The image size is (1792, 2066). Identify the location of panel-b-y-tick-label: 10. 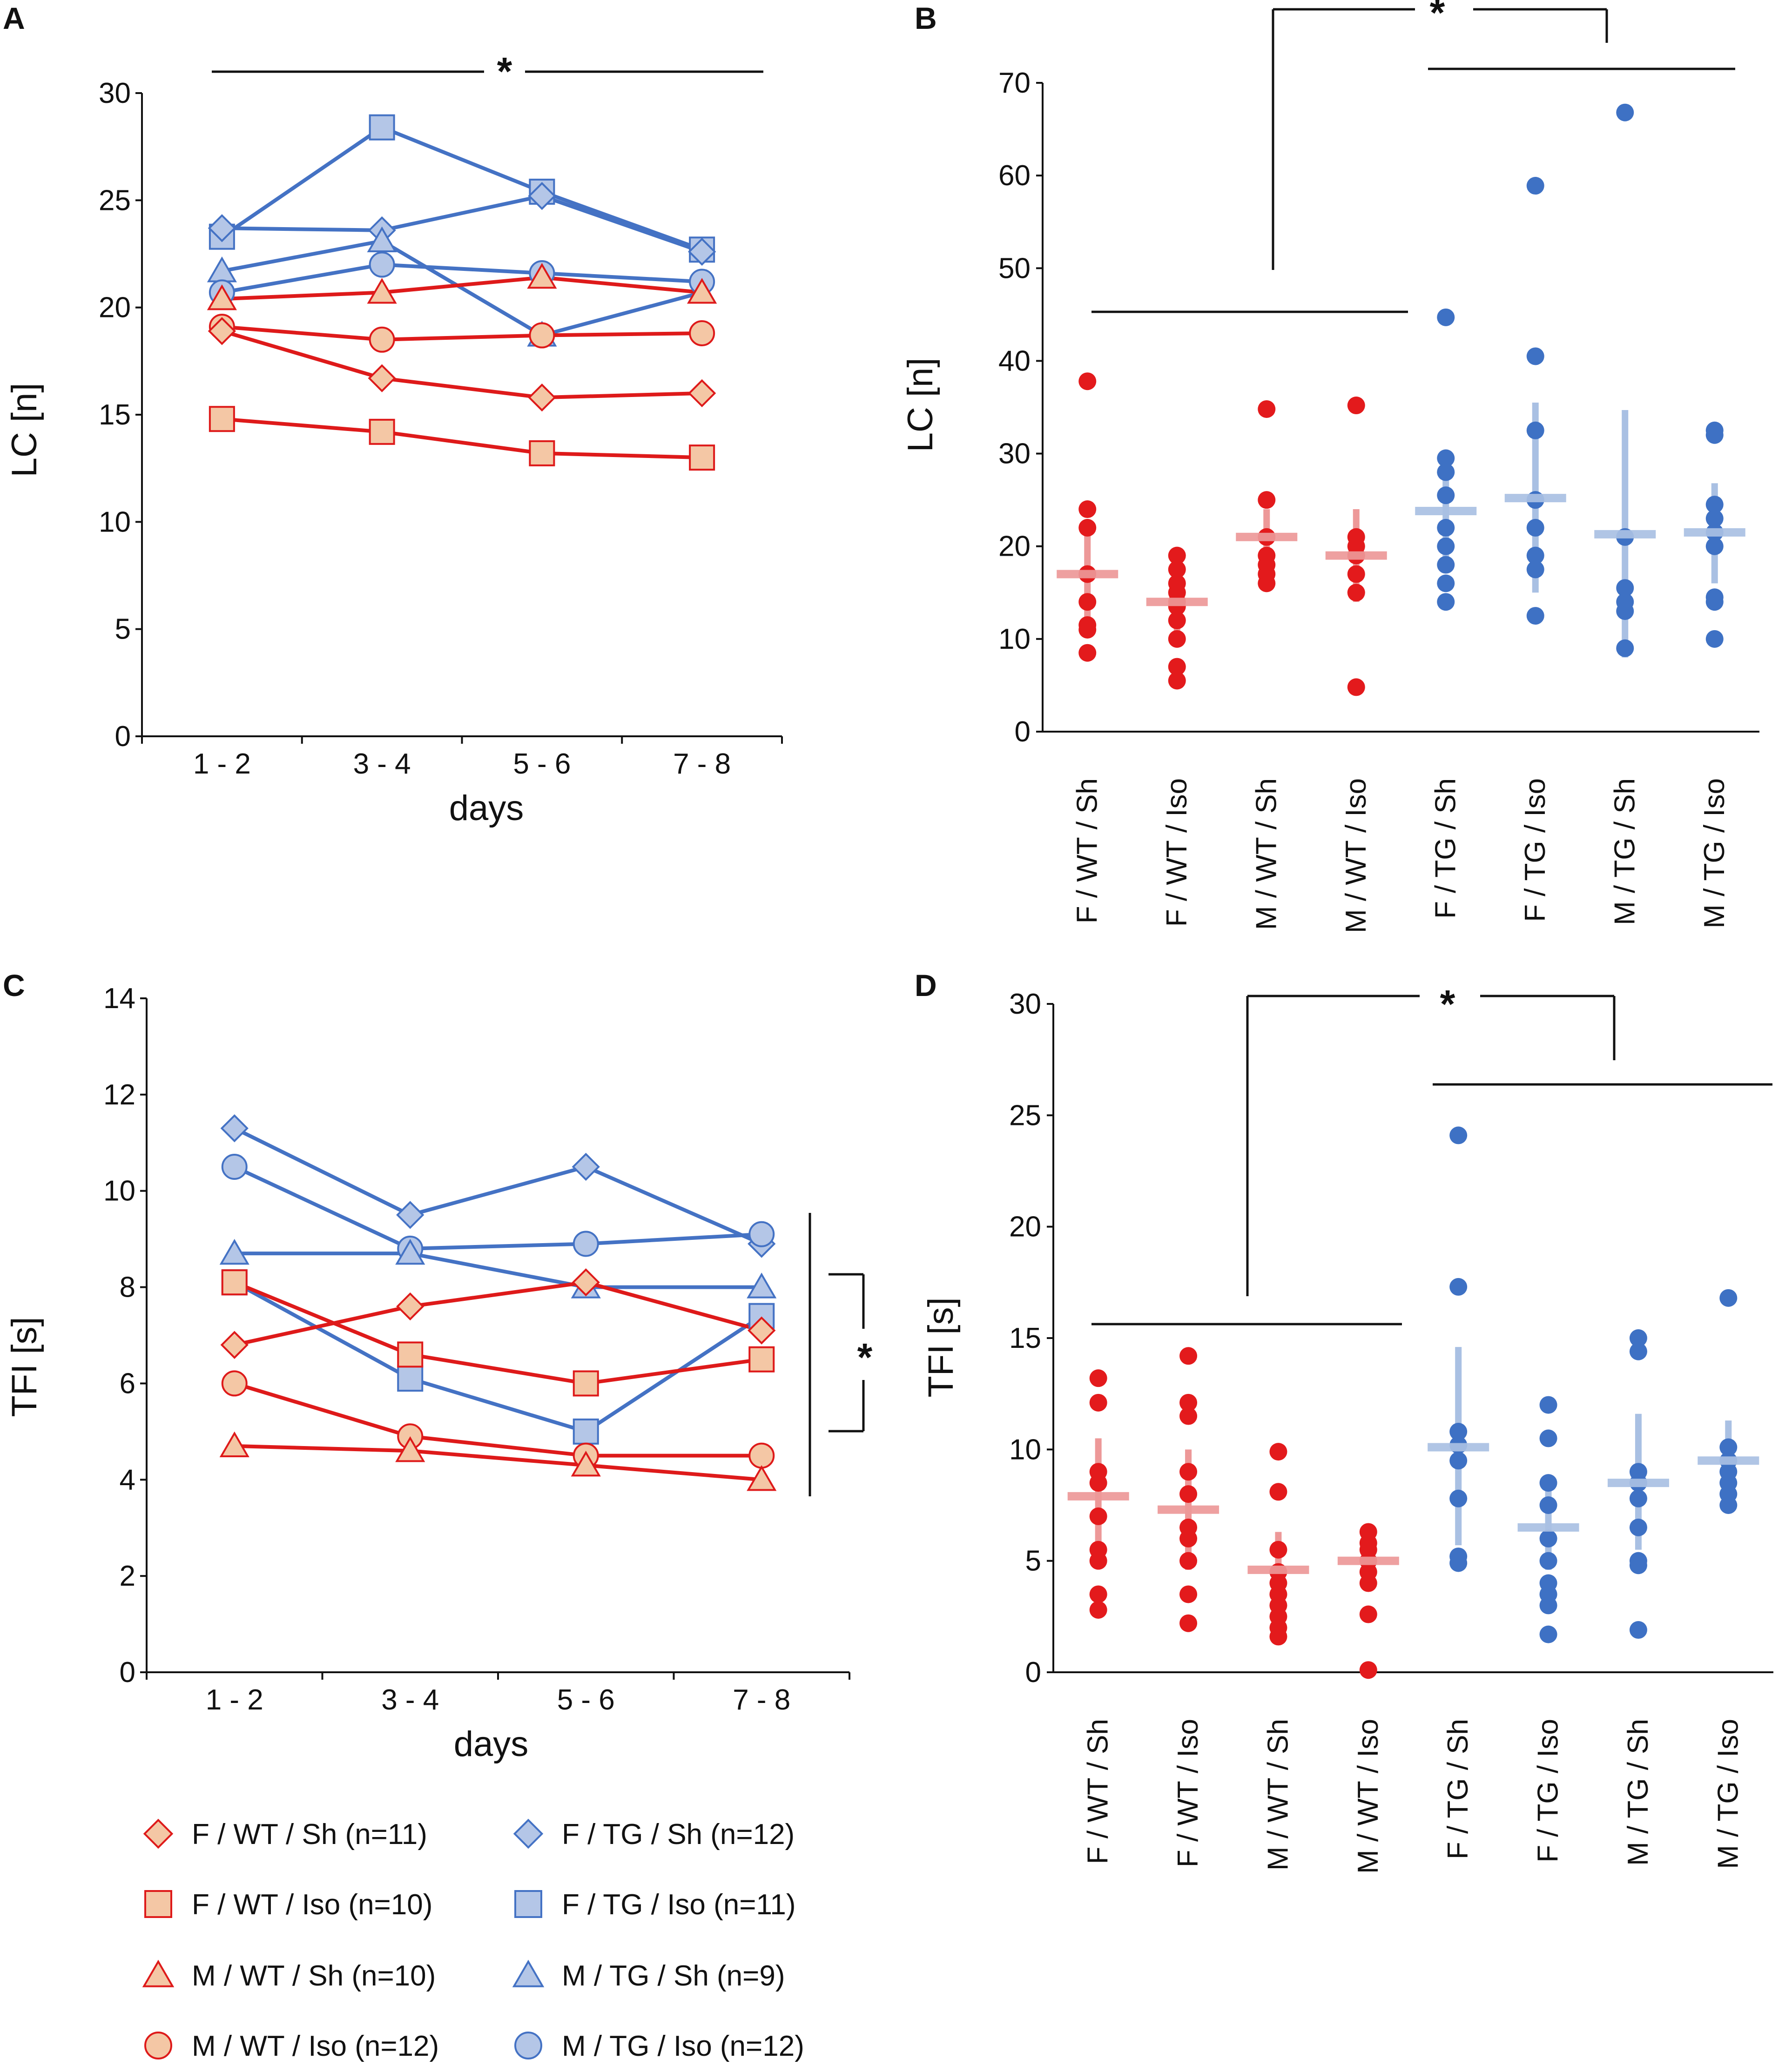
(1014, 639).